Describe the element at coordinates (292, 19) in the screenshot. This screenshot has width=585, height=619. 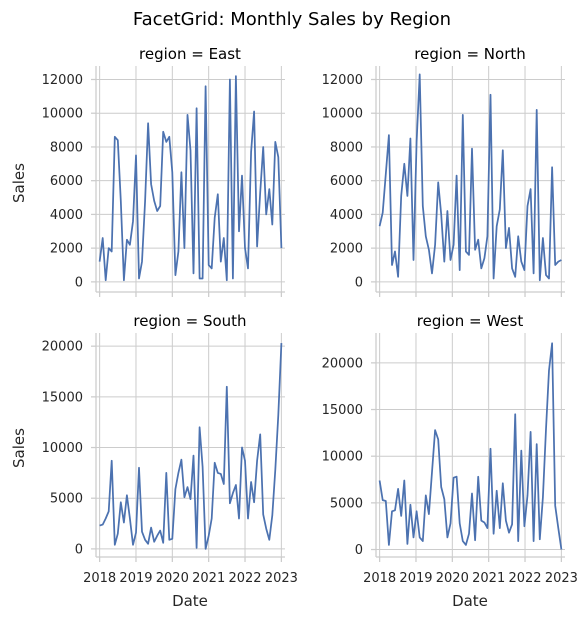
I see `figure-title: FacetGrid: Monthly Sales by Region` at that location.